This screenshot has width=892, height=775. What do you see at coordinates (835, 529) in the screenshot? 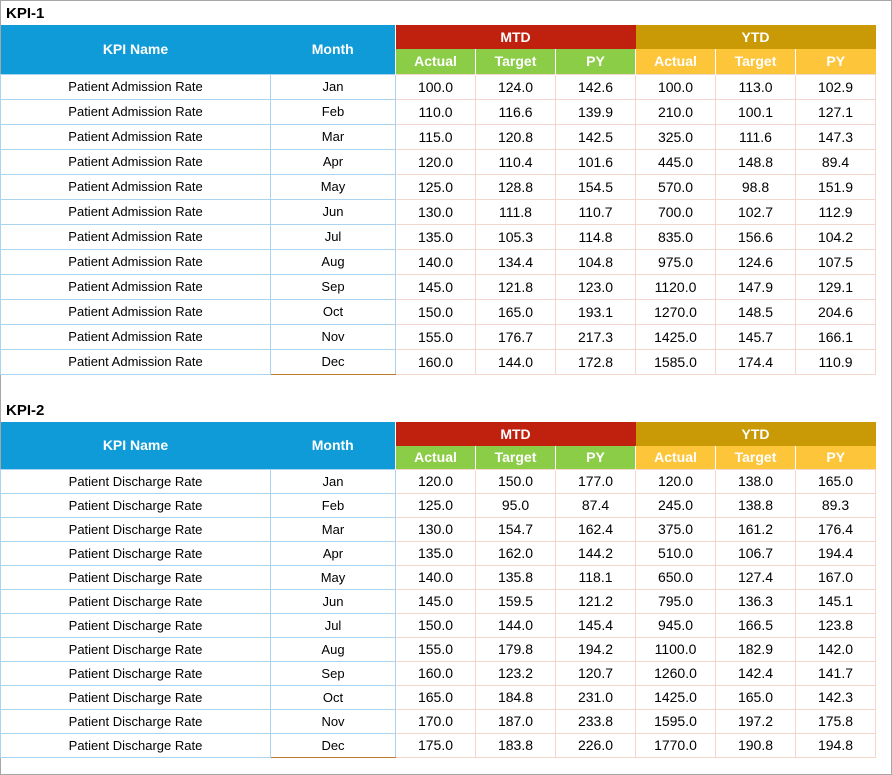
I see `ytd-py-cell: 176.4` at bounding box center [835, 529].